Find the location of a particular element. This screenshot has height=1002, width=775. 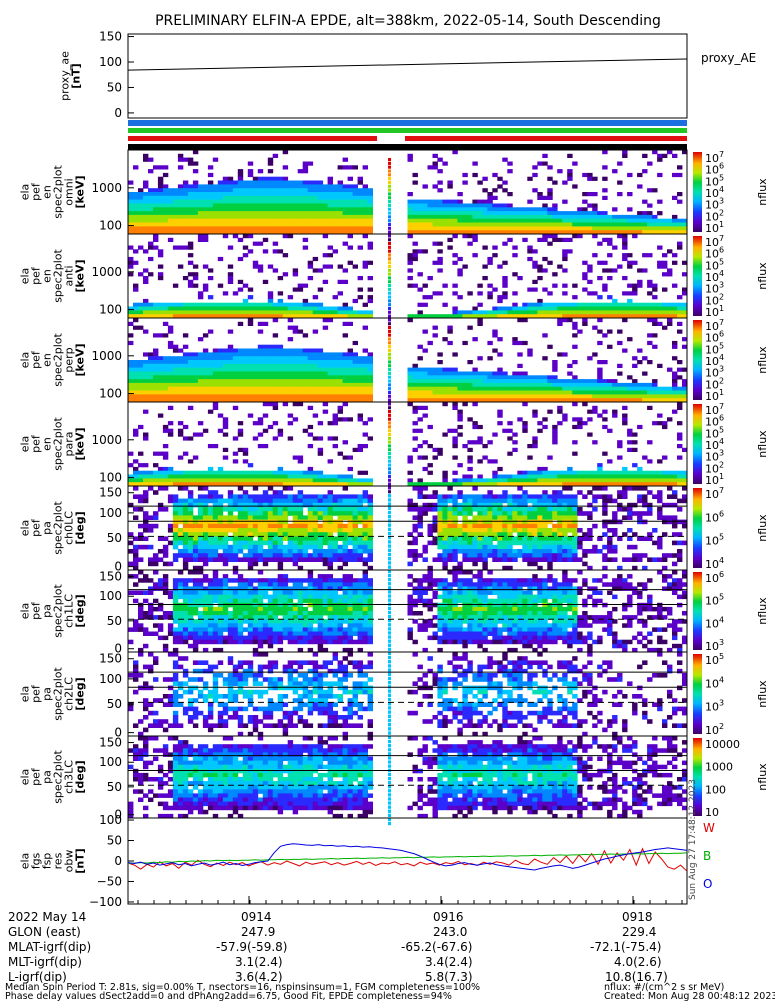

axis-label-line: [keV] is located at coordinates (80, 275).